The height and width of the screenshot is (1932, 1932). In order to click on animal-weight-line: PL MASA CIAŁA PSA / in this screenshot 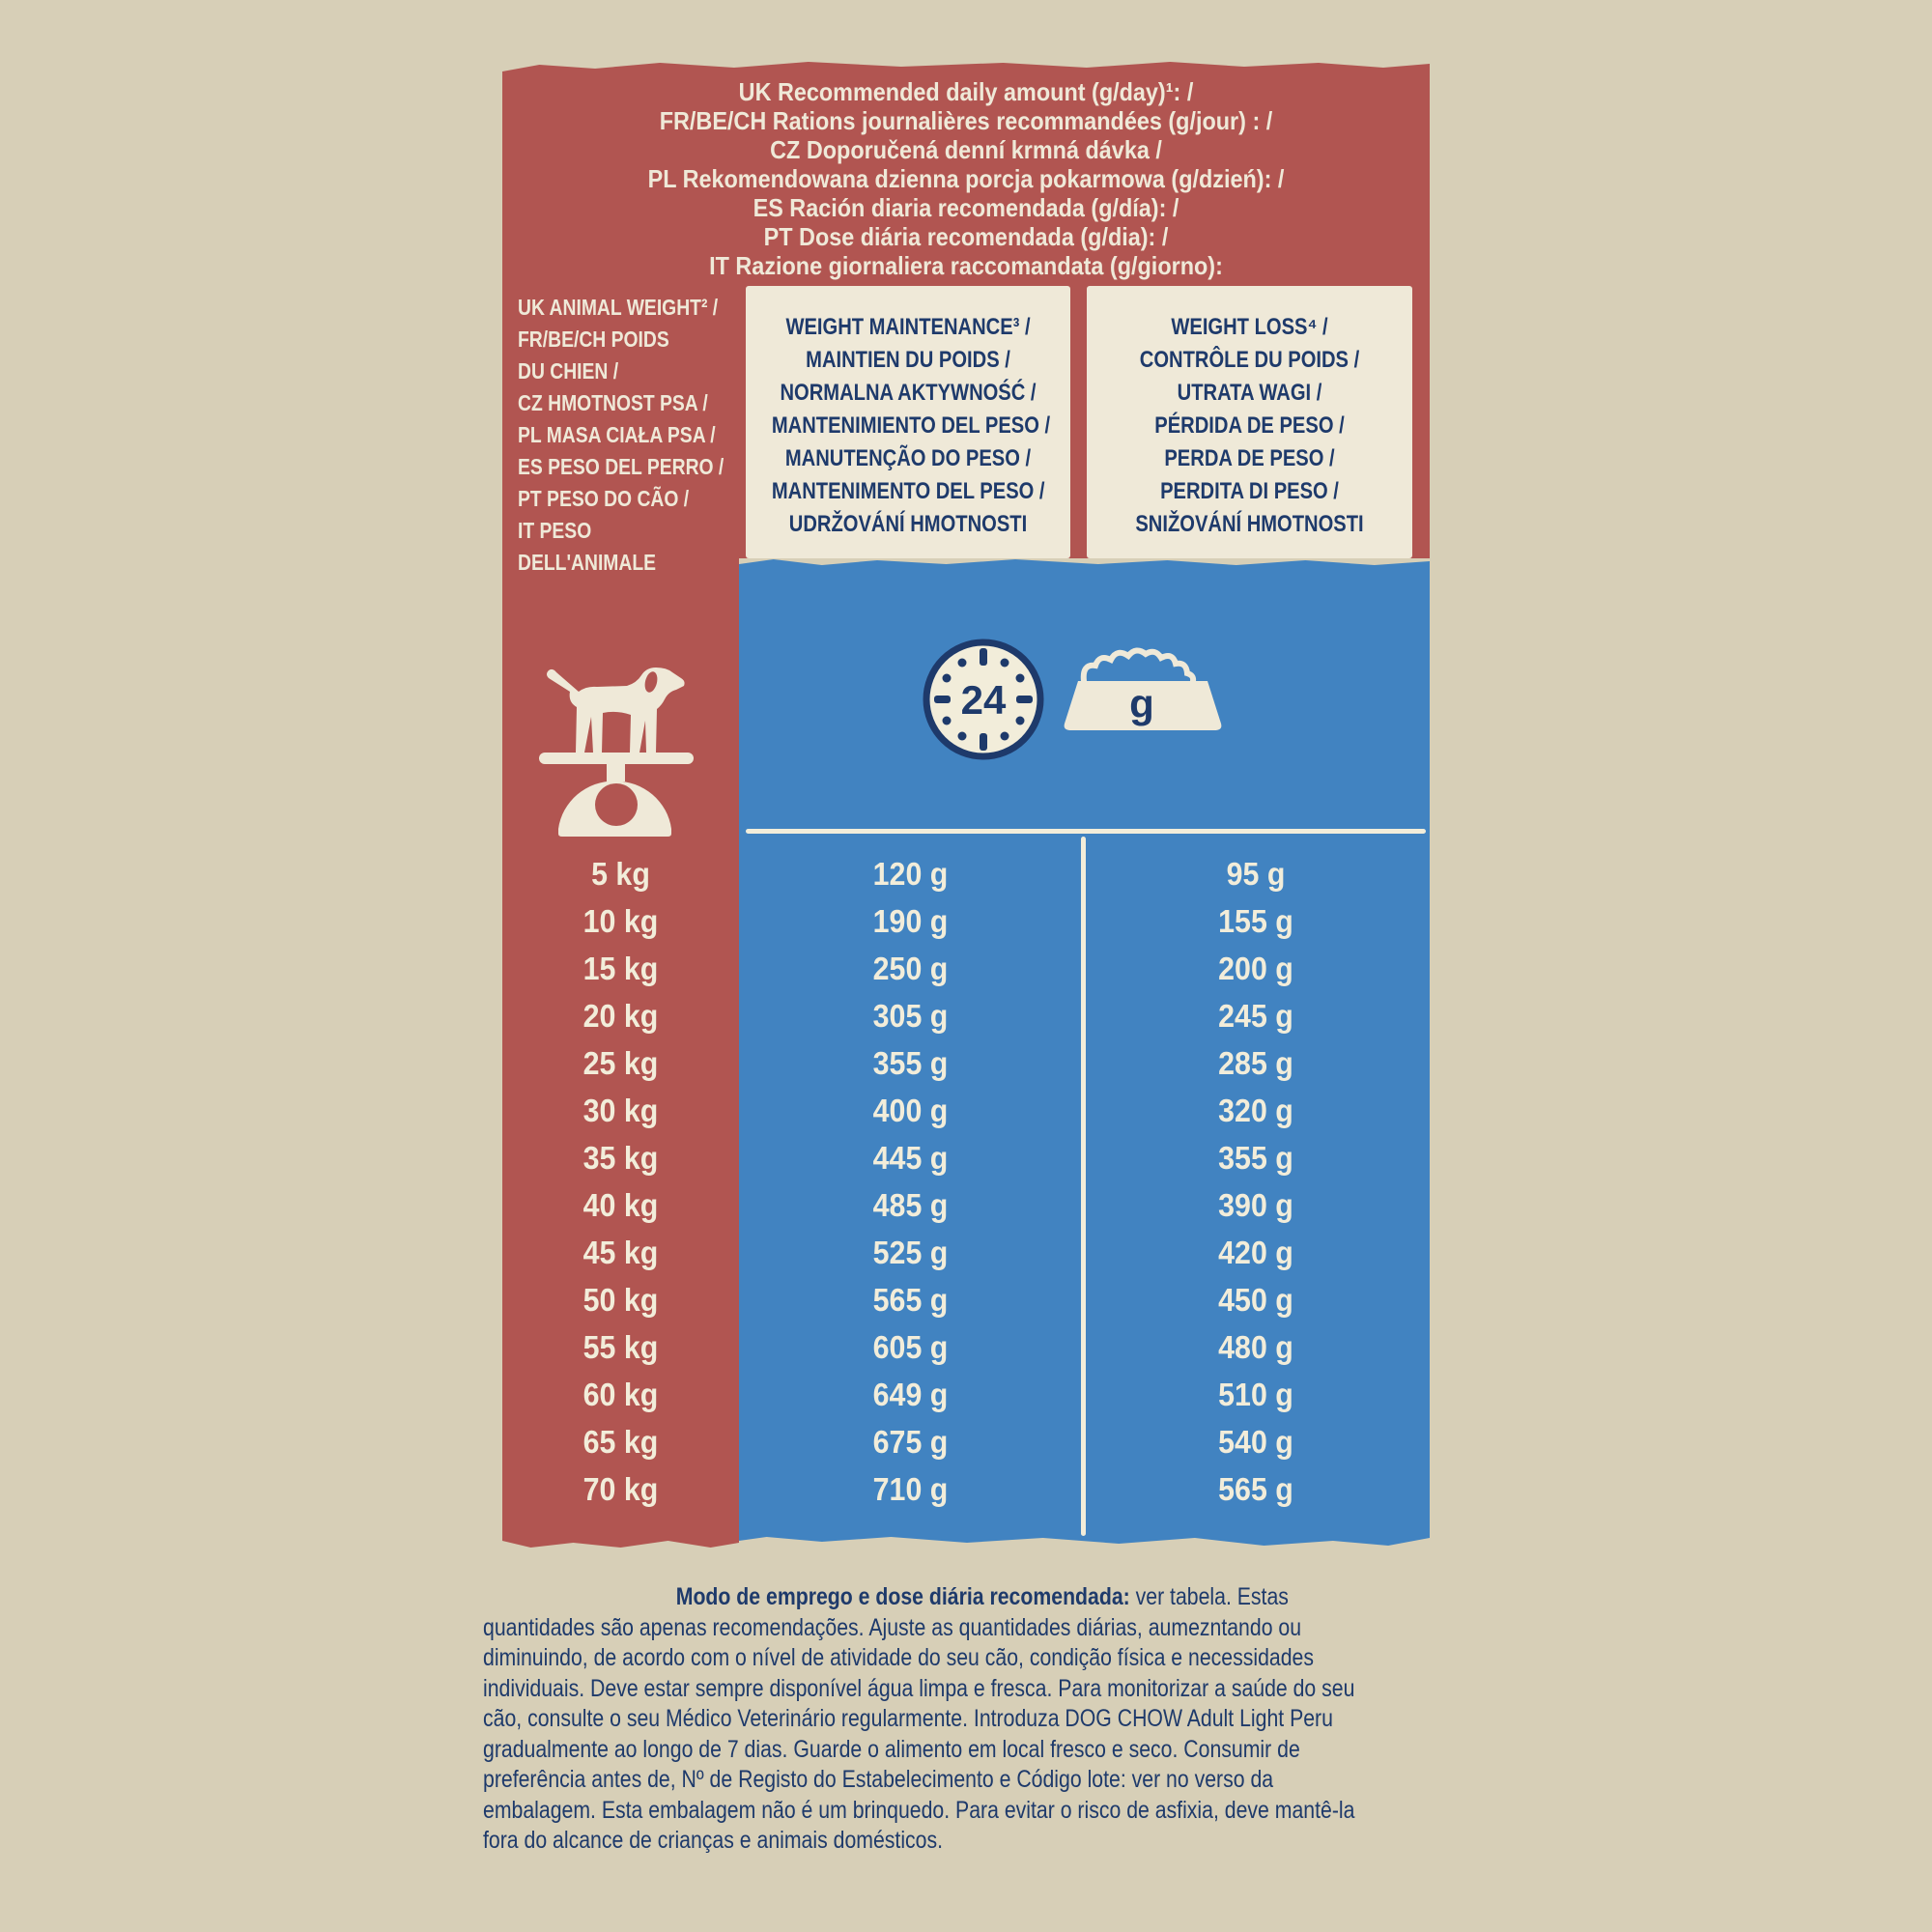, I will do `click(617, 434)`.